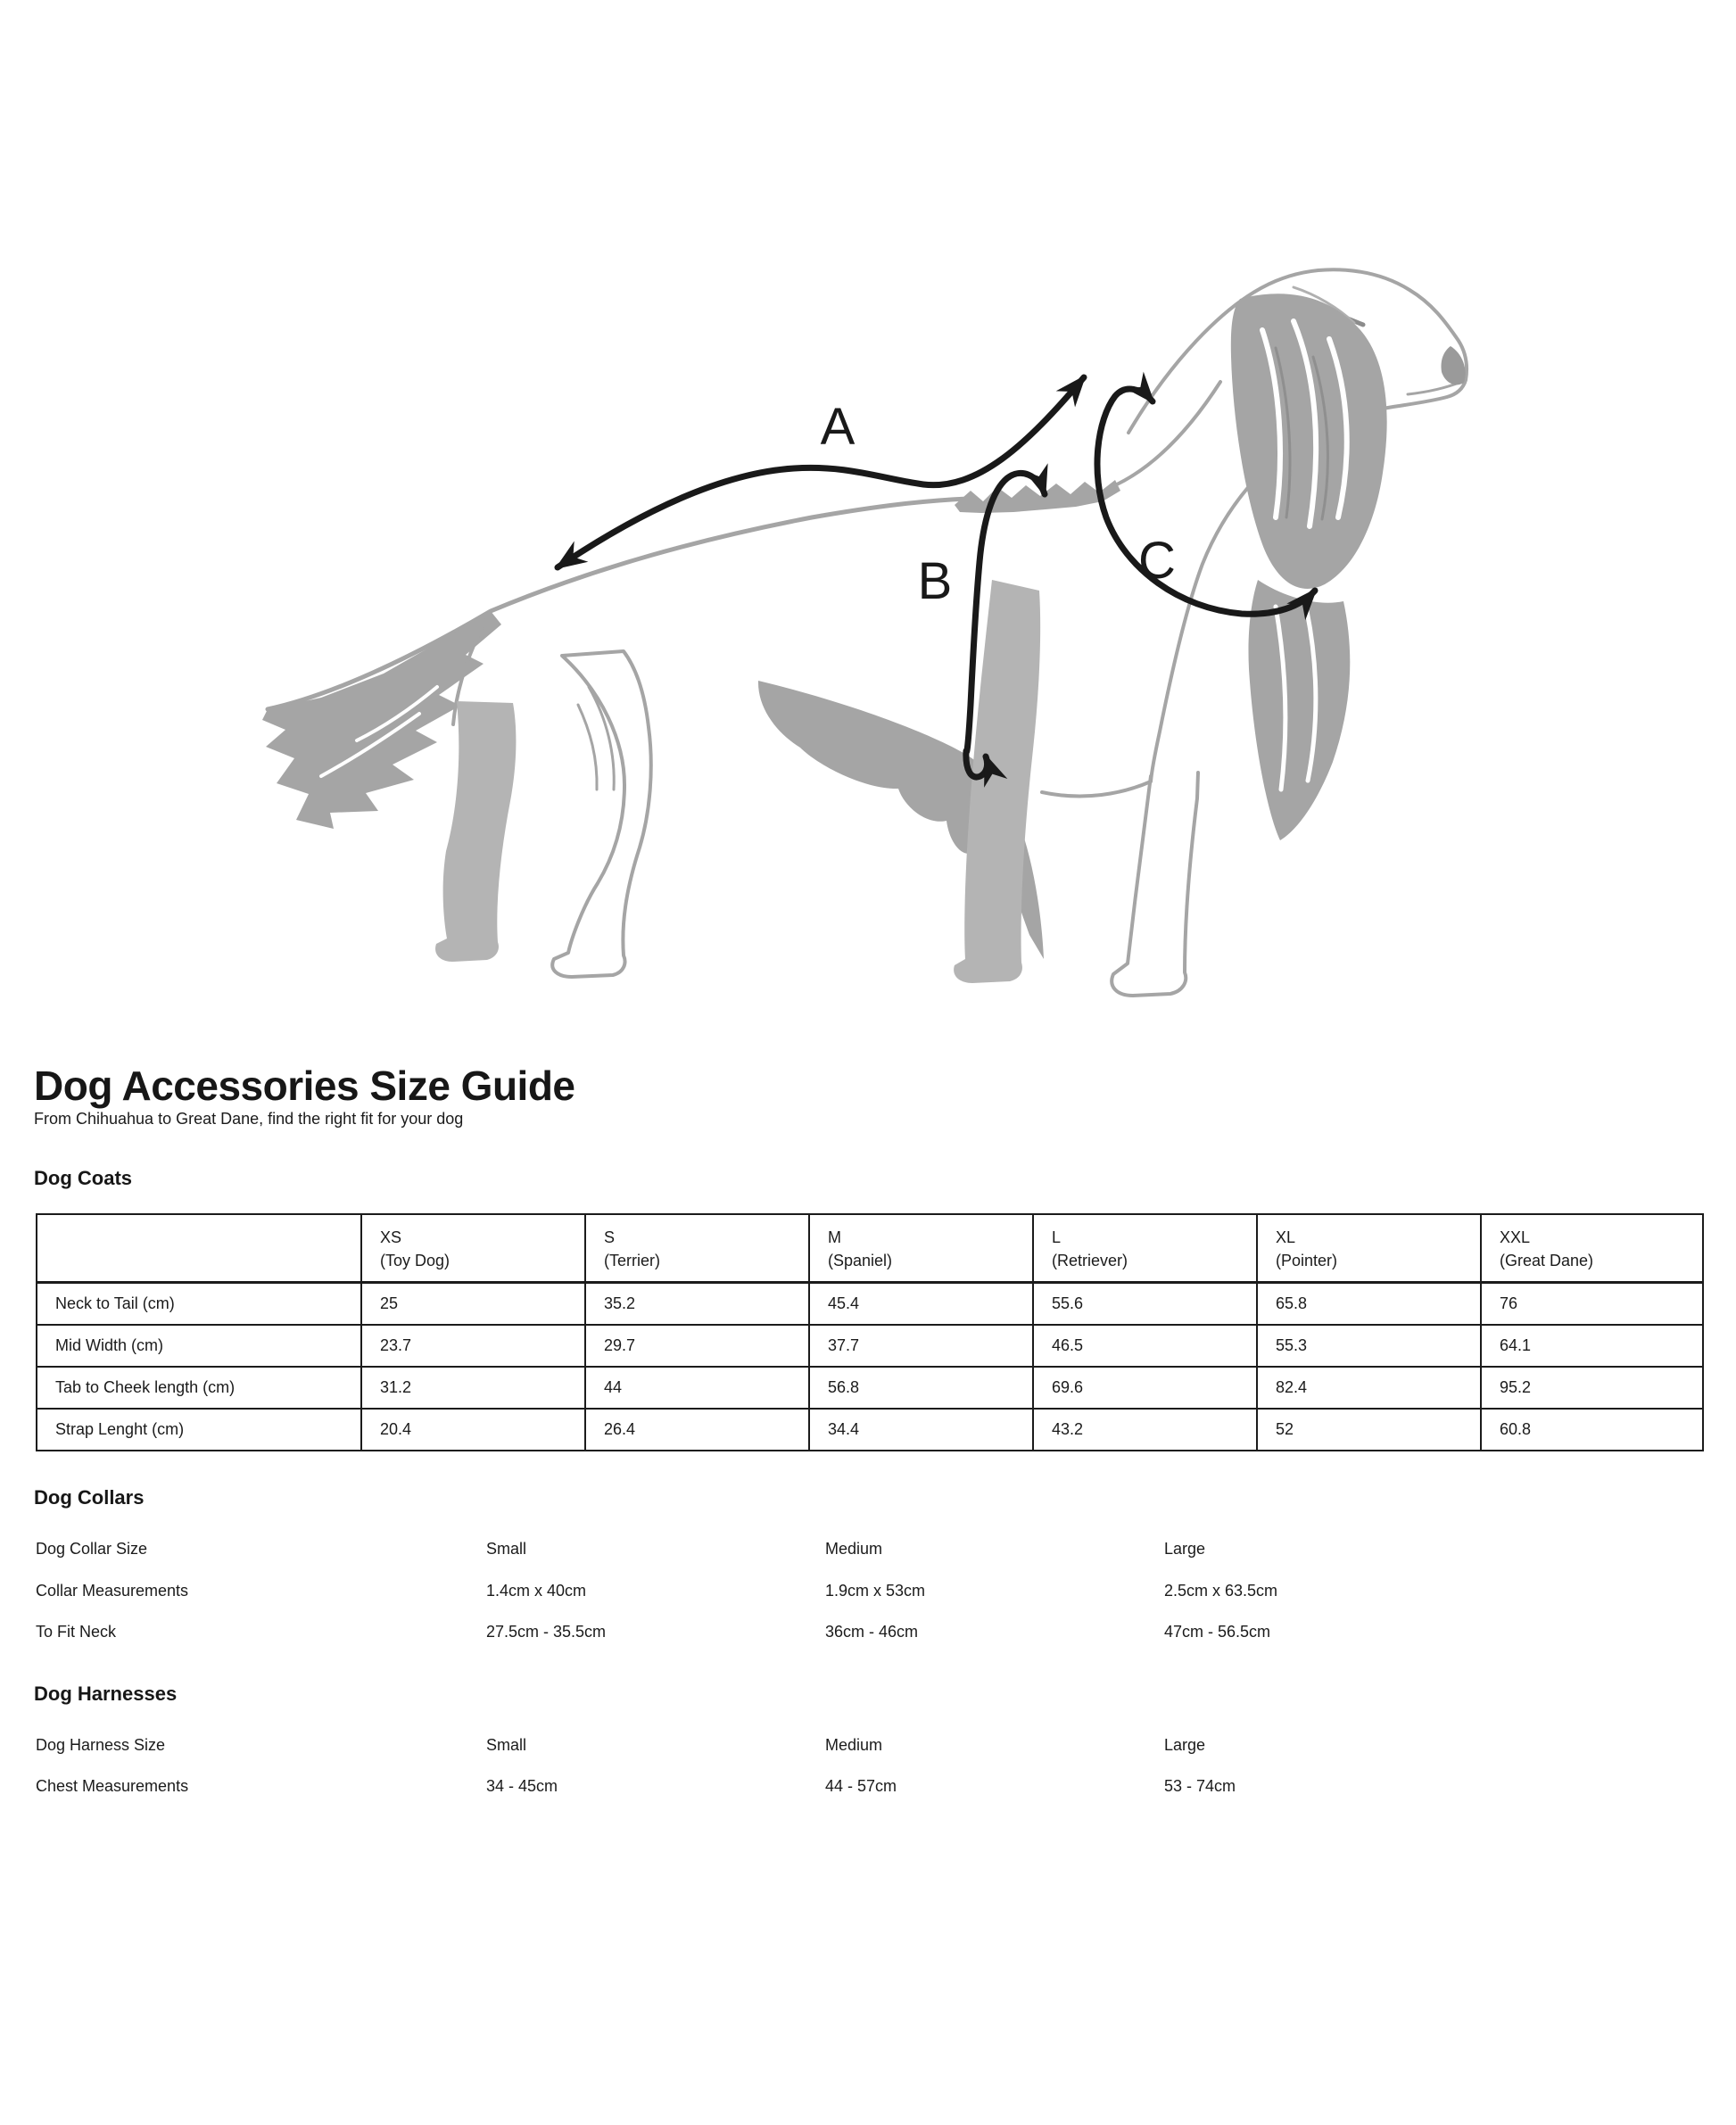 The image size is (1736, 2125). What do you see at coordinates (1369, 1304) in the screenshot?
I see `cell: 65.8` at bounding box center [1369, 1304].